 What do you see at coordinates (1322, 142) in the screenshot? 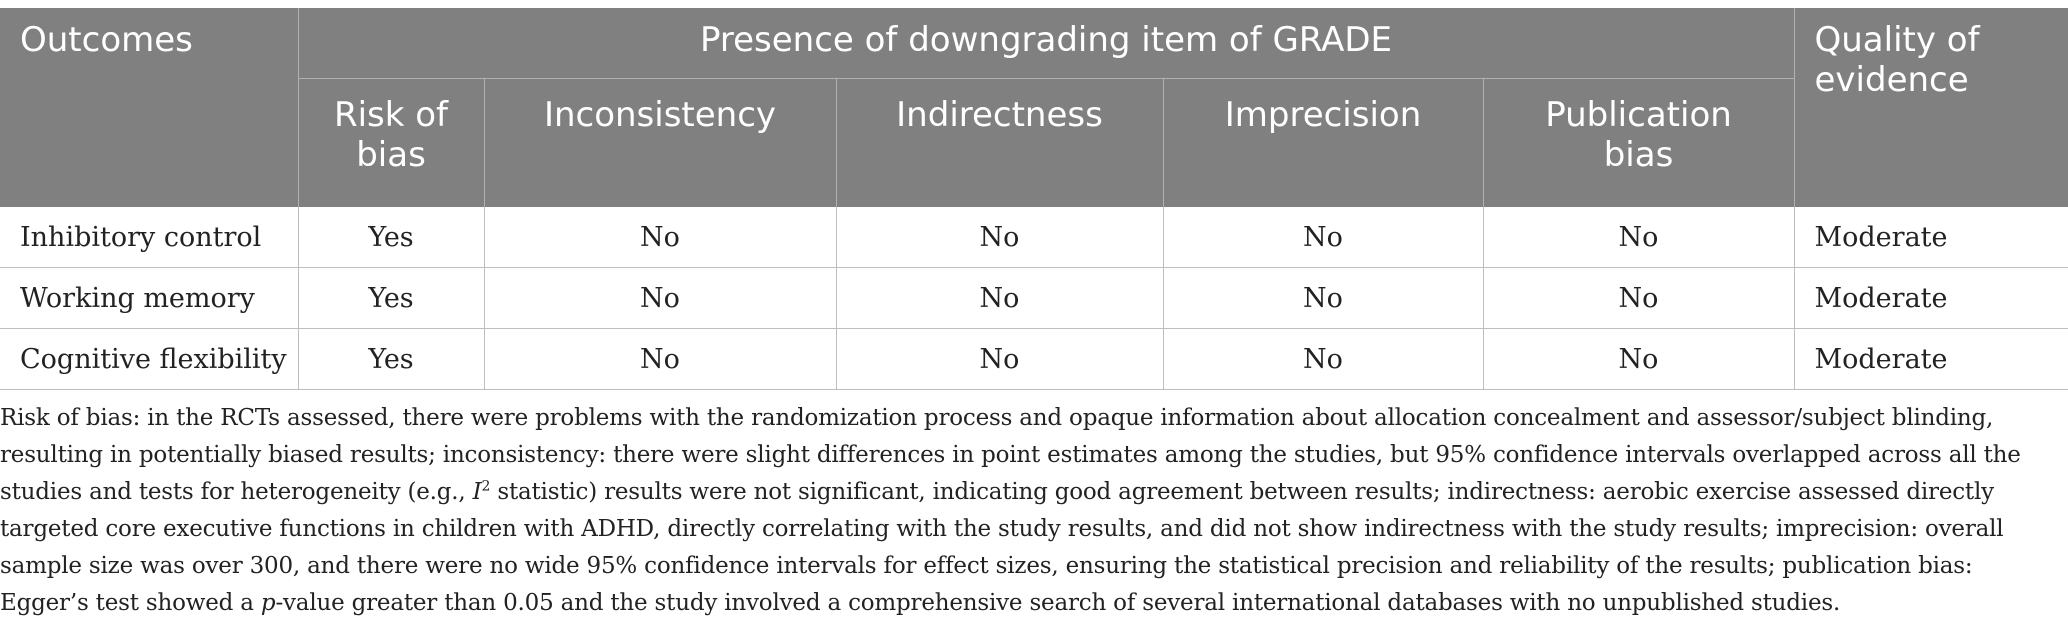
I see `header-imprecision: Imprecision` at bounding box center [1322, 142].